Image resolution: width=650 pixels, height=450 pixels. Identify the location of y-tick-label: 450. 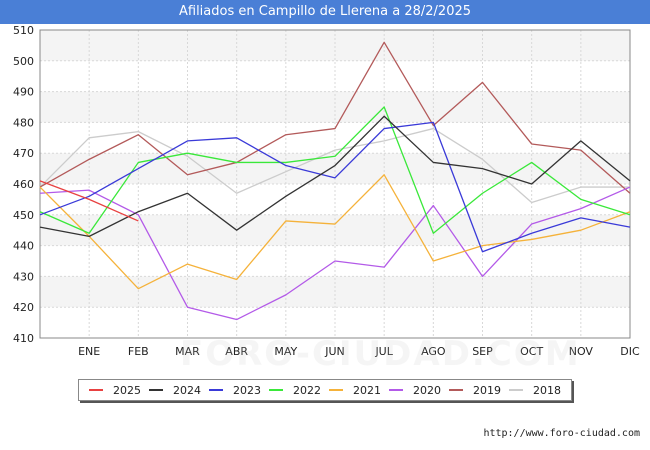
(23, 215).